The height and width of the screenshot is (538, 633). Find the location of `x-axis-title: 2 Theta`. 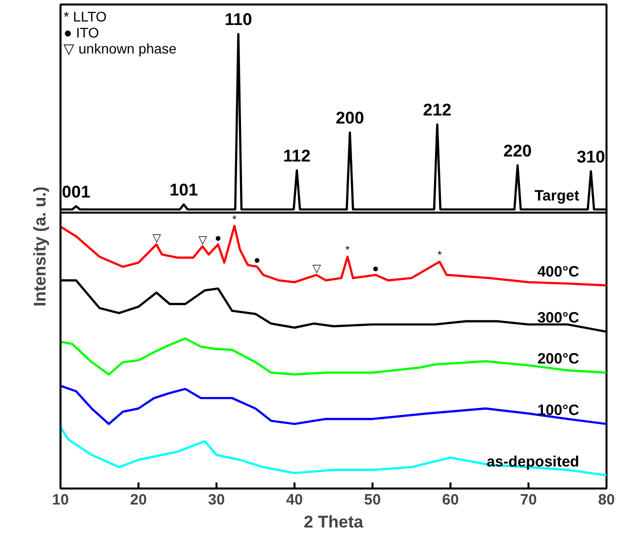

x-axis-title: 2 Theta is located at coordinates (334, 522).